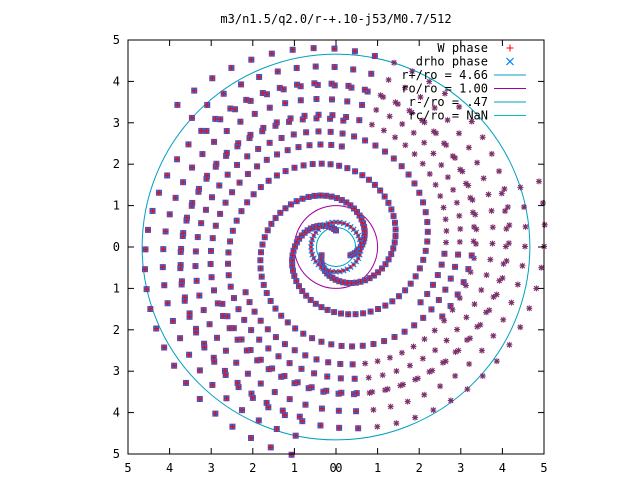 The width and height of the screenshot is (640, 480). What do you see at coordinates (116, 371) in the screenshot?
I see `y-tick-label: 3` at bounding box center [116, 371].